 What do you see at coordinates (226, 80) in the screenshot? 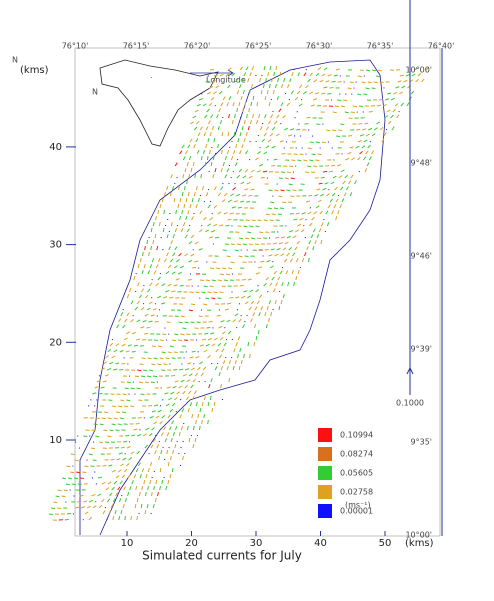
I see `inset-arrow-label: Longitude` at bounding box center [226, 80].